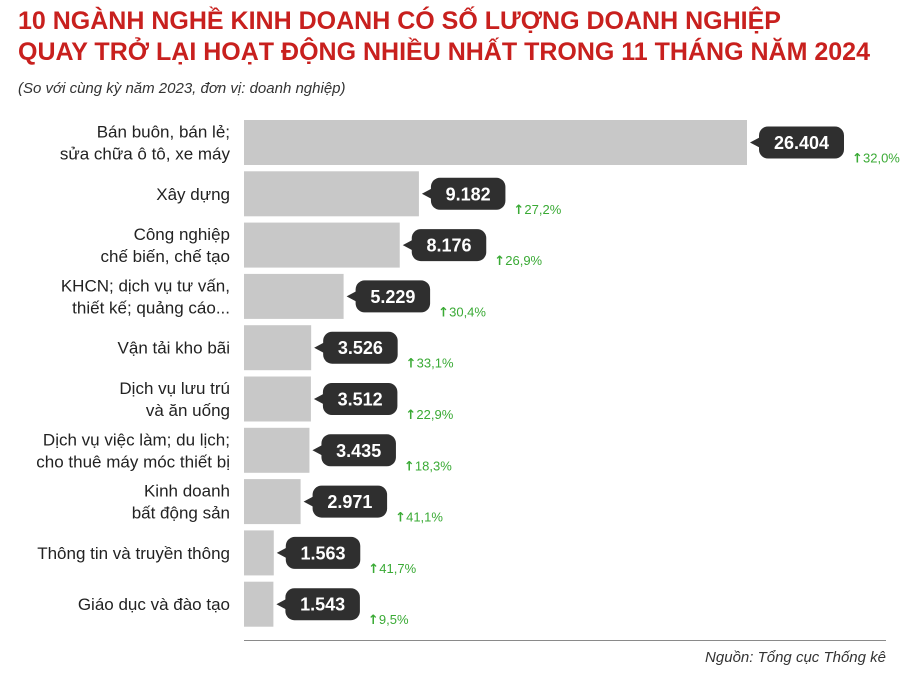 The height and width of the screenshot is (678, 900). What do you see at coordinates (565, 640) in the screenshot?
I see `footer-divider` at bounding box center [565, 640].